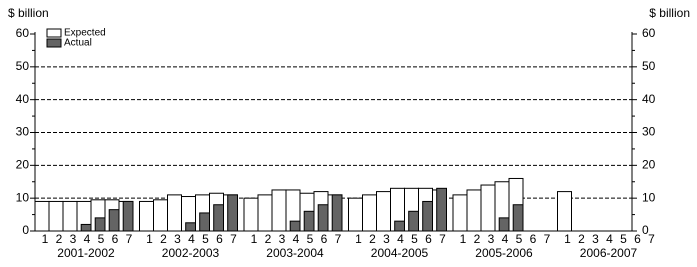 The height and width of the screenshot is (267, 697). I want to click on y-axis-label: $ billion, so click(28, 13).